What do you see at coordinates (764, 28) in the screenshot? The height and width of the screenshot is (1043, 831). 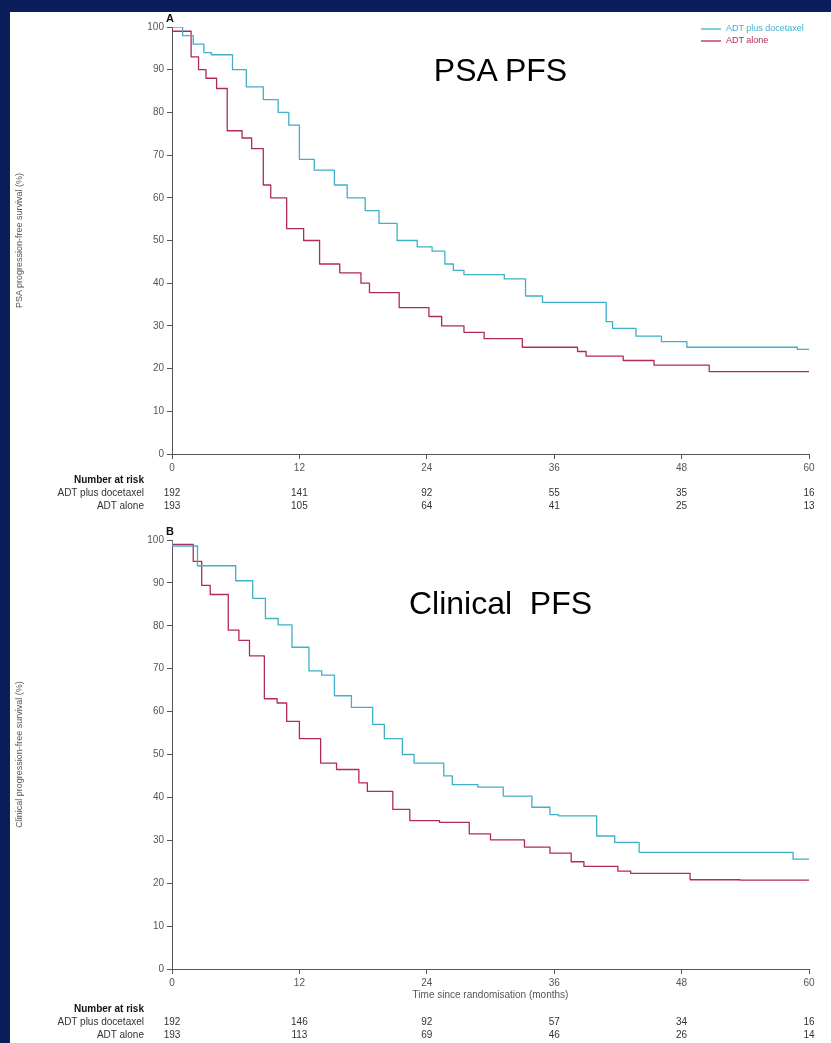 I see `legend-label: ADT plus docetaxel` at bounding box center [764, 28].